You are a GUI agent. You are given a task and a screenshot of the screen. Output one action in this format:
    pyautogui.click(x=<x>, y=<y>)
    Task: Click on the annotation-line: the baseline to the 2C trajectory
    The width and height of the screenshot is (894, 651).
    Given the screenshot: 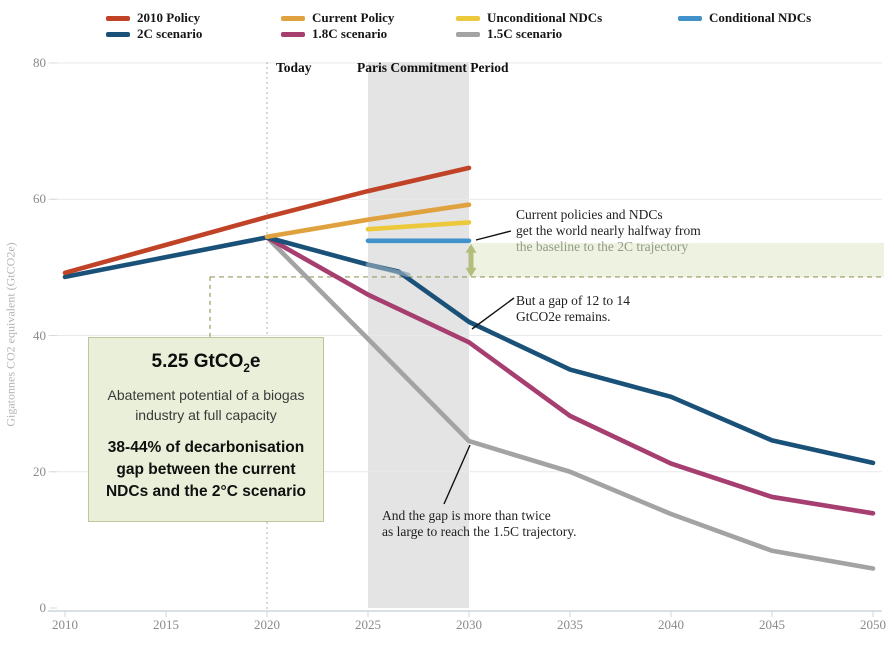 What is the action you would take?
    pyautogui.click(x=602, y=246)
    